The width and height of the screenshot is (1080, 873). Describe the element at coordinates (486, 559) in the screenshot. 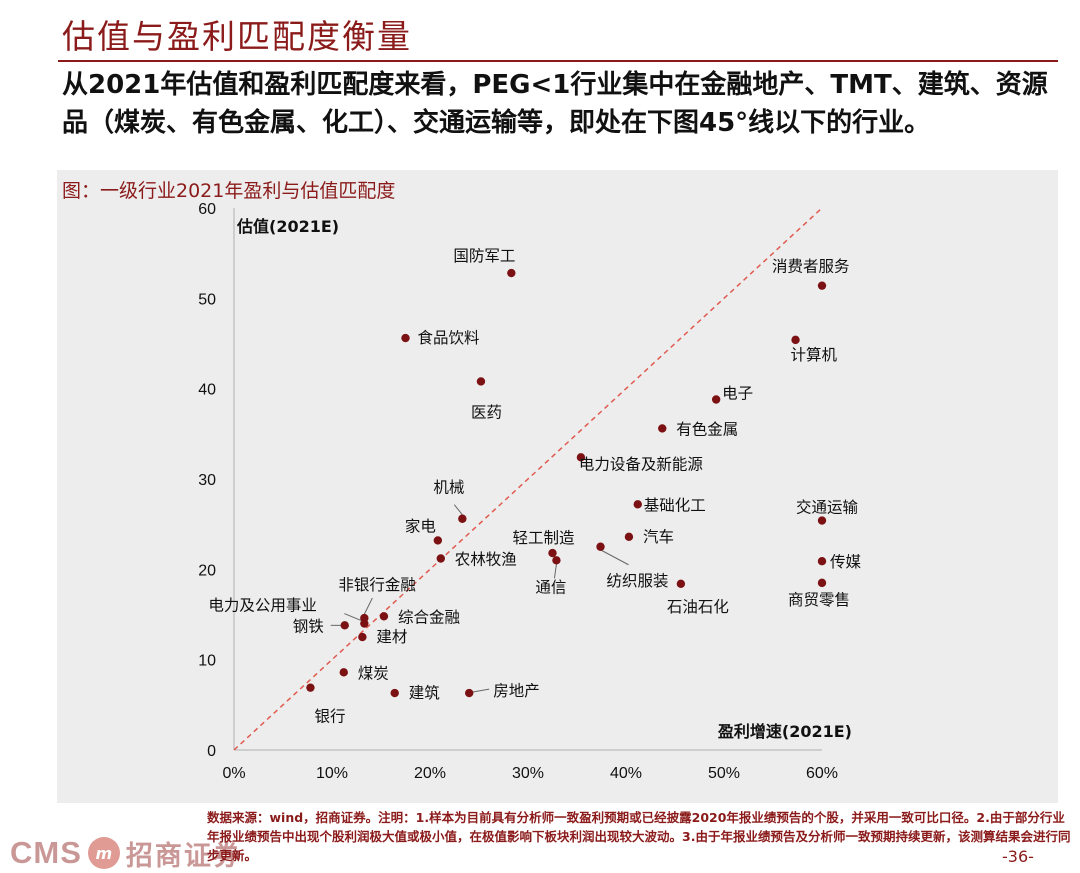

I see `point-label: 农林牧渔` at that location.